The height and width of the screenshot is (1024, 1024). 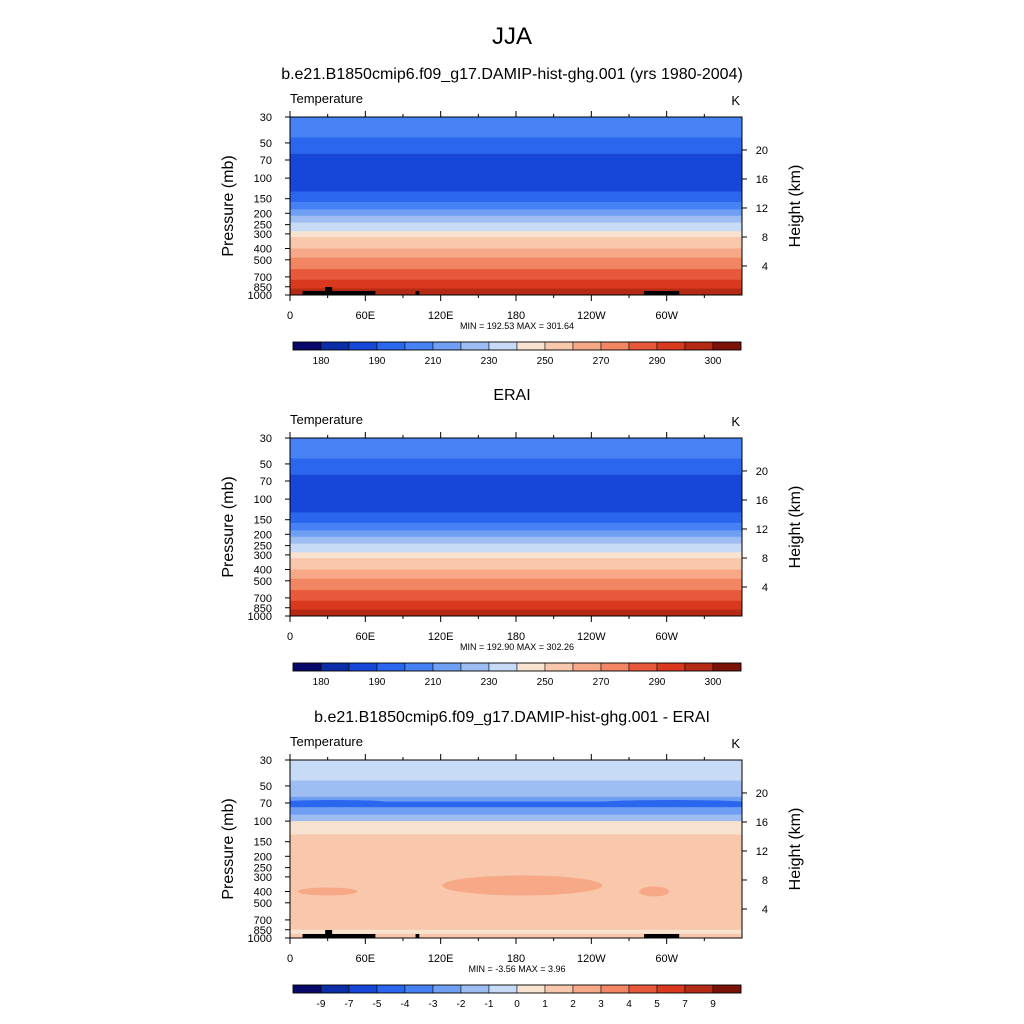 I want to click on panel-title: ERAI, so click(x=511, y=395).